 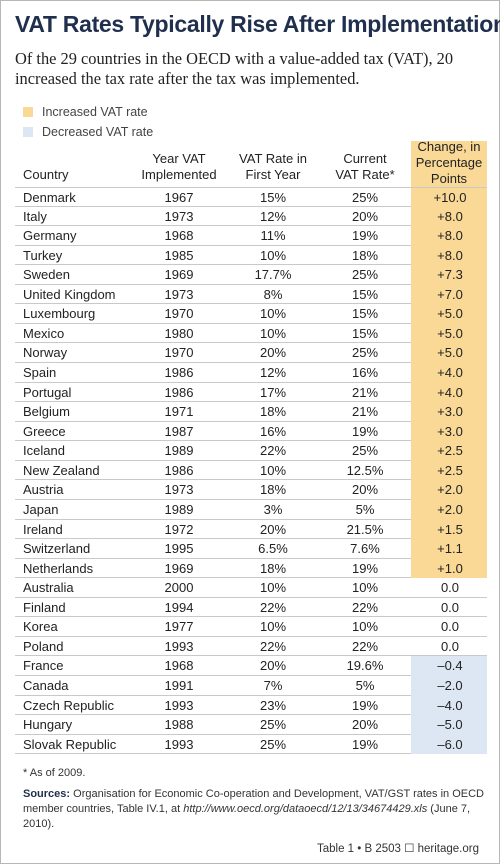 What do you see at coordinates (179, 412) in the screenshot?
I see `year-cell: 1971` at bounding box center [179, 412].